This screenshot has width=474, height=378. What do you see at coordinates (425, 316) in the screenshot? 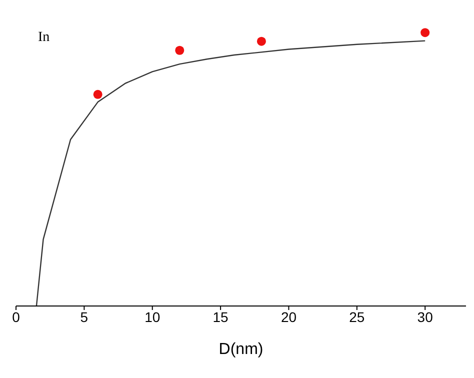
I see `x-tick-label: 30` at bounding box center [425, 316].